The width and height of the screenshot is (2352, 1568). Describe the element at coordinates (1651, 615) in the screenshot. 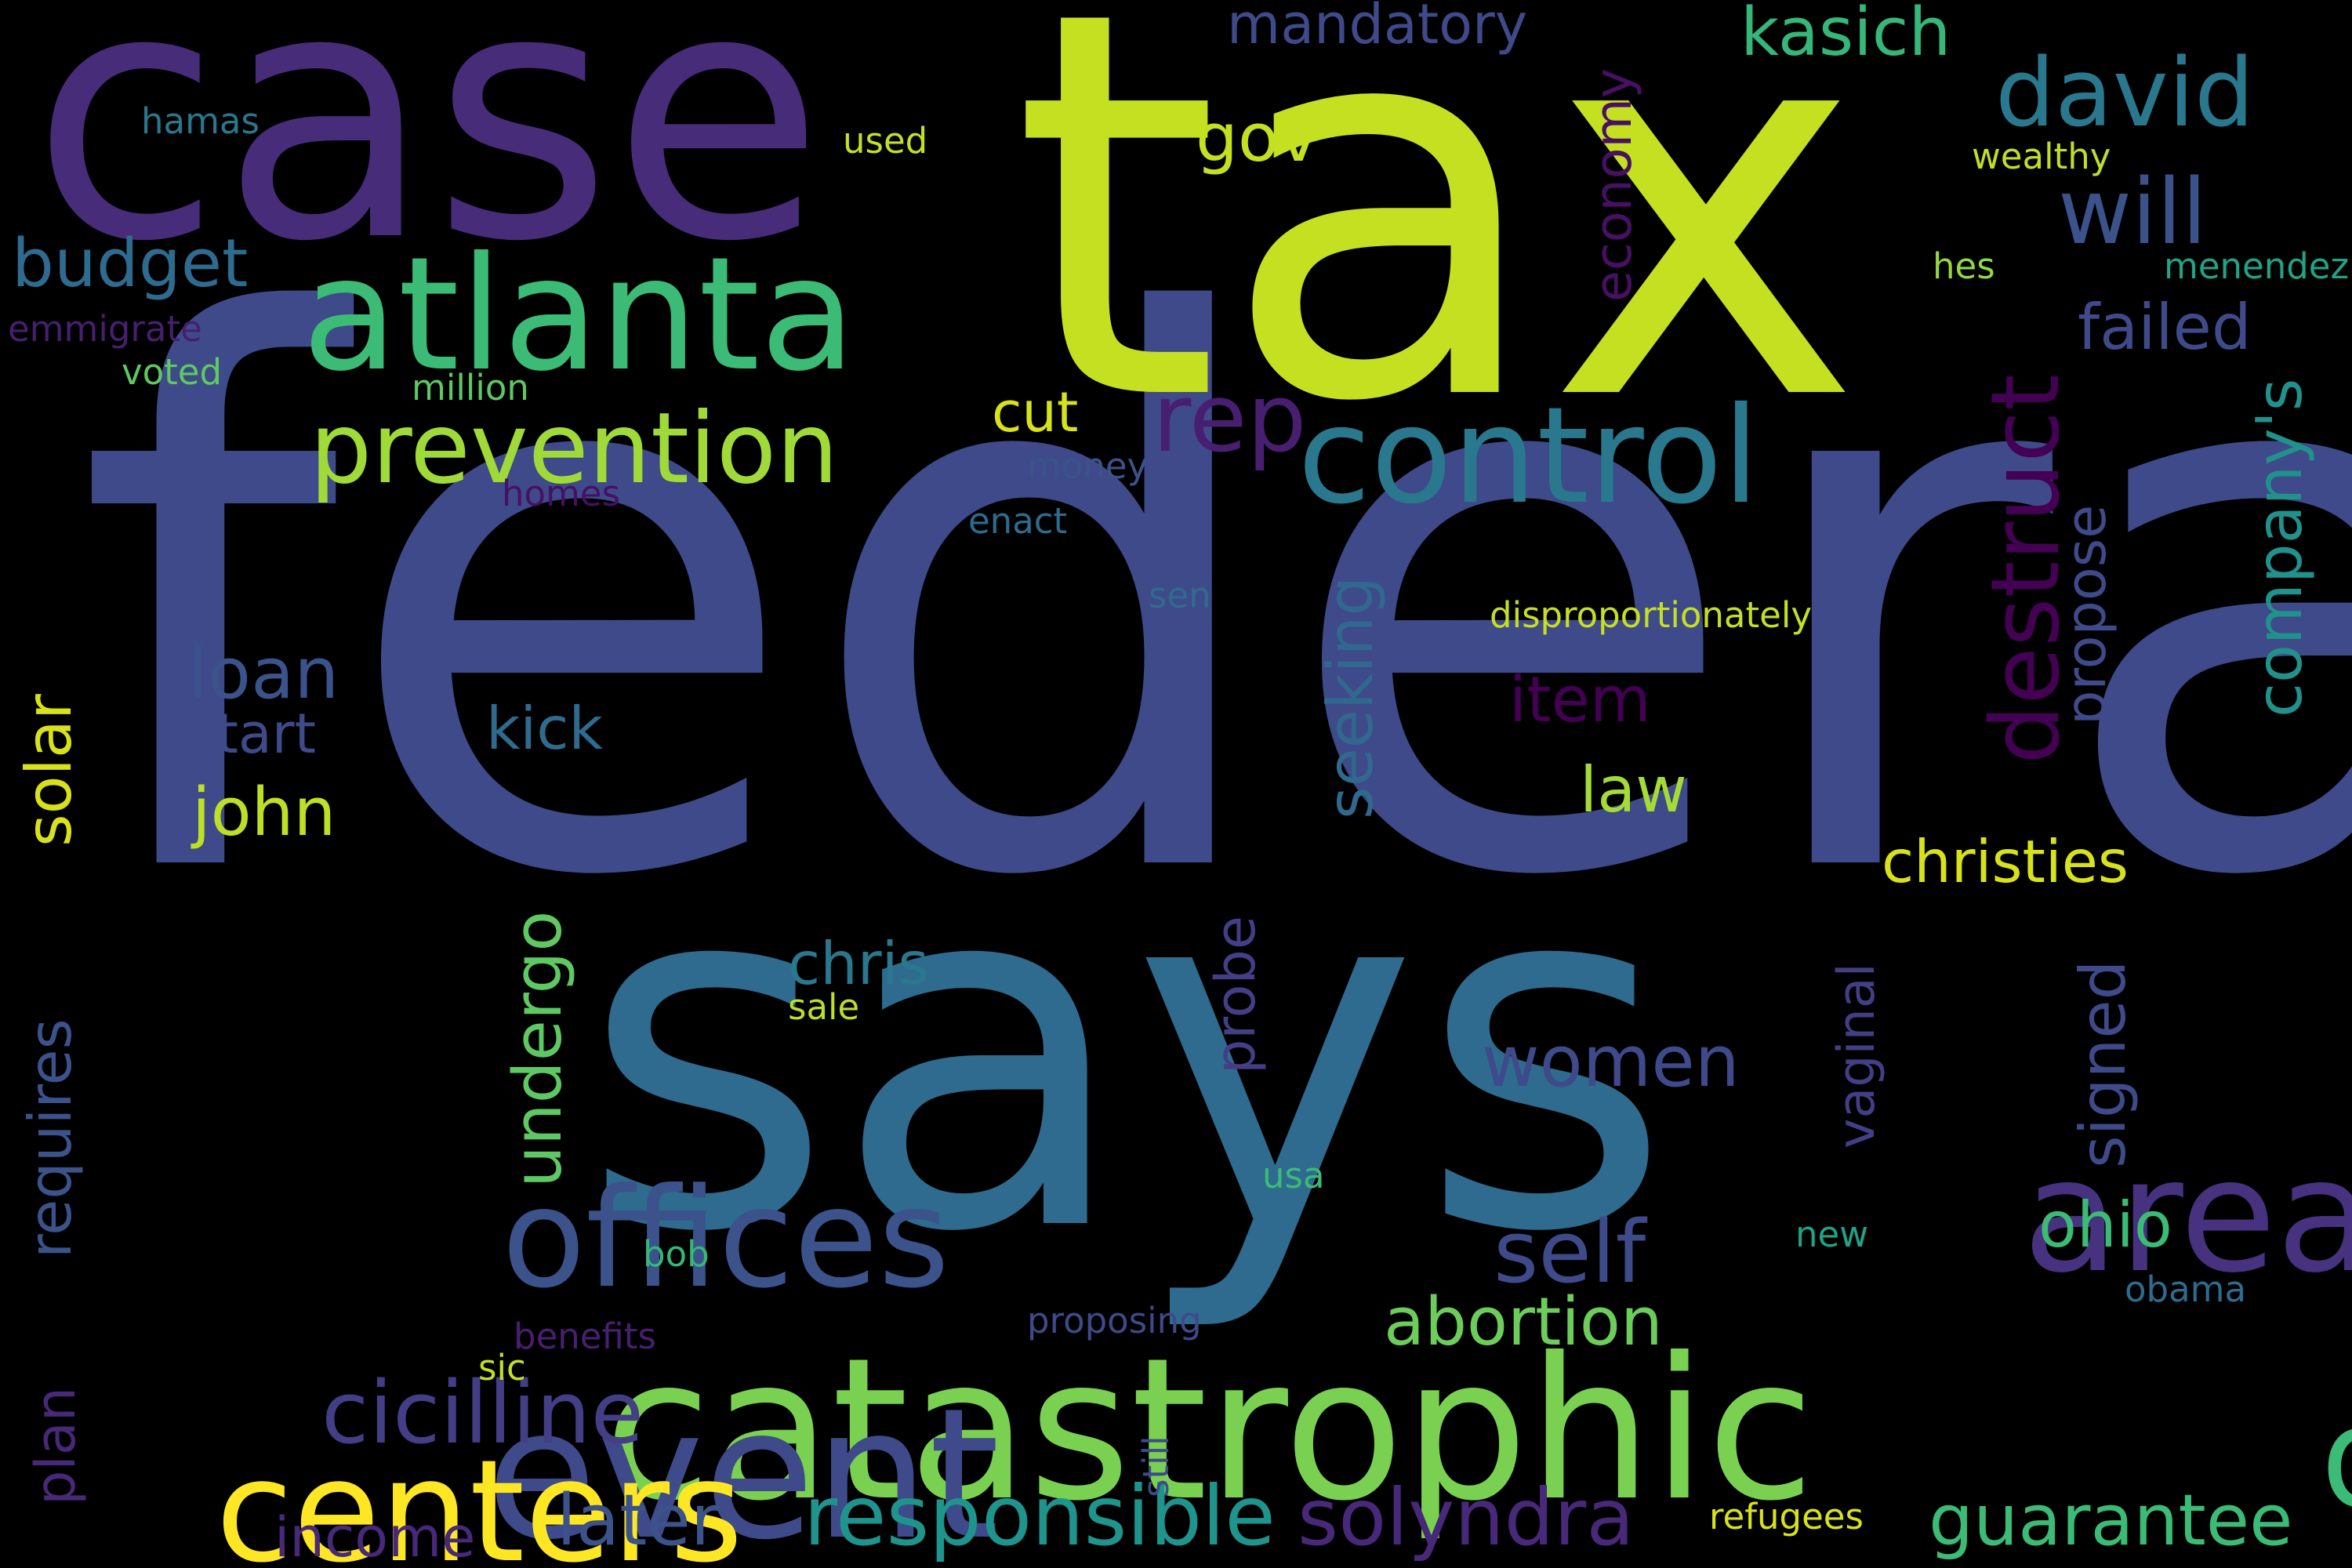

I see `word-disproportionately: disproportionately` at that location.